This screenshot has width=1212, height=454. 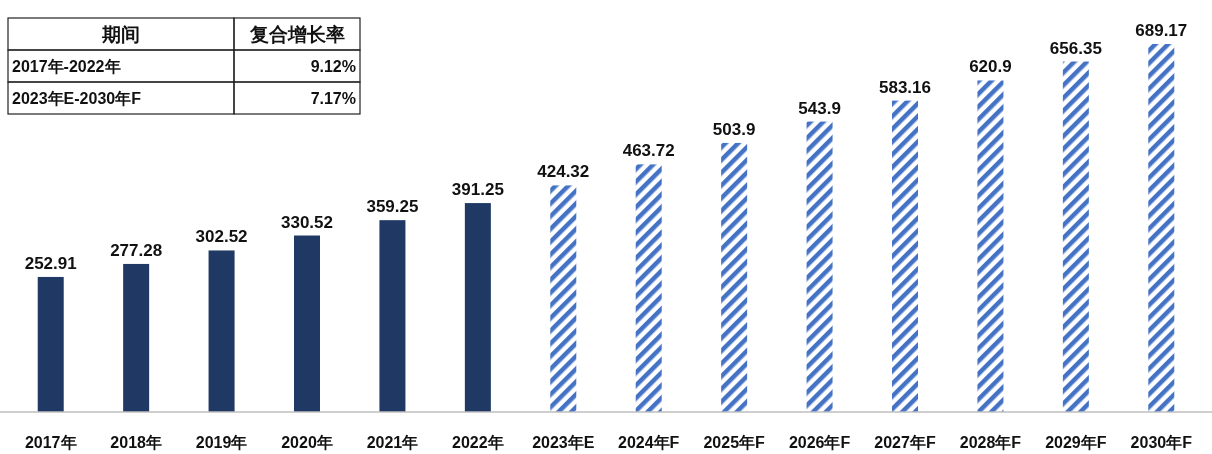 What do you see at coordinates (136, 442) in the screenshot?
I see `x-tick-label: 2018年` at bounding box center [136, 442].